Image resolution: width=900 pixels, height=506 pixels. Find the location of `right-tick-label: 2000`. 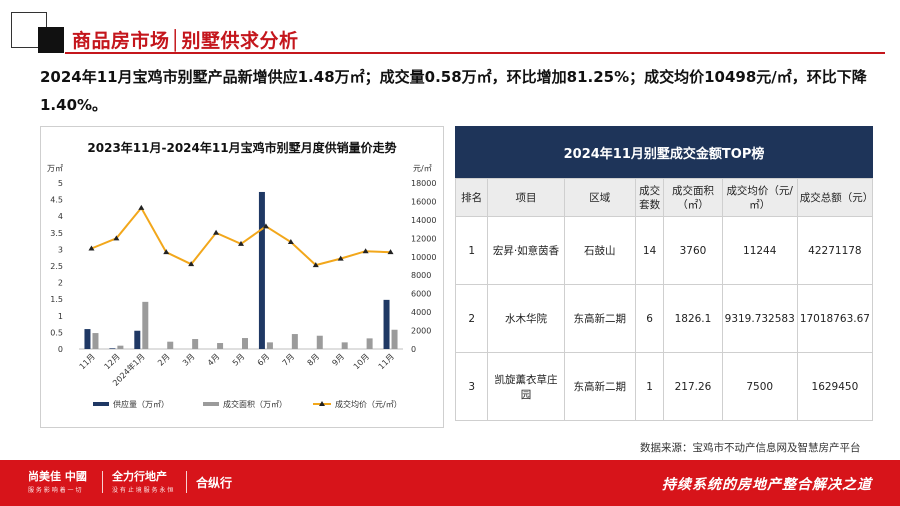

right-tick-label: 2000 is located at coordinates (421, 331).